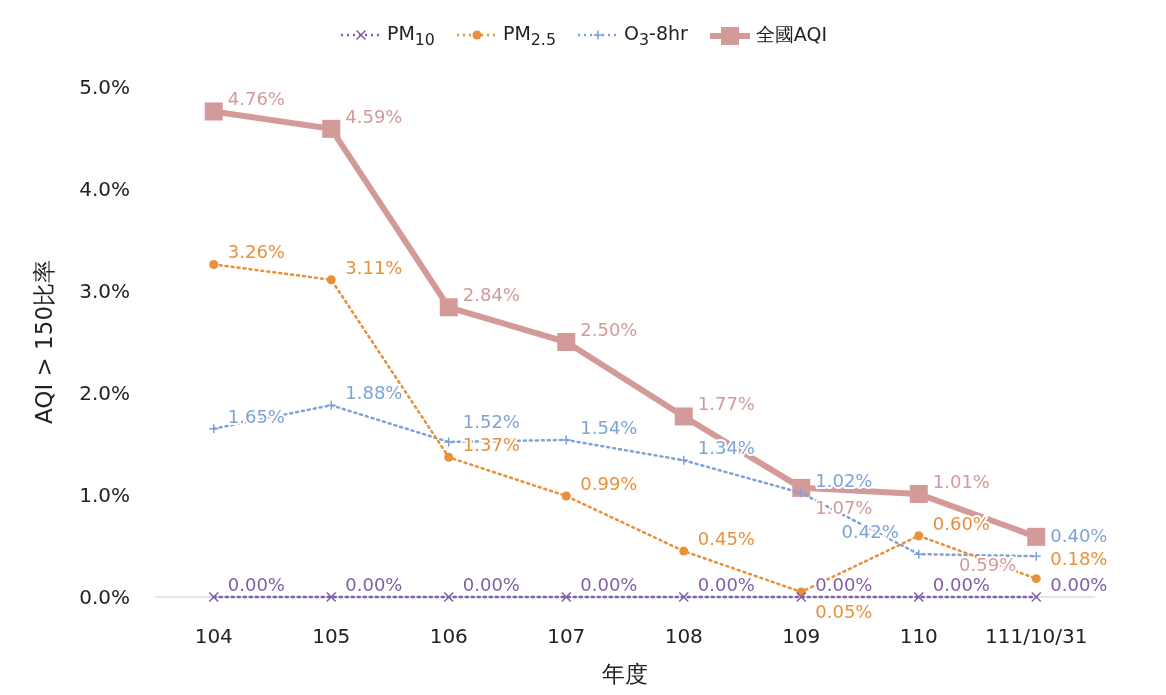  Describe the element at coordinates (625, 674) in the screenshot. I see `x-axis-title: 年度` at that location.